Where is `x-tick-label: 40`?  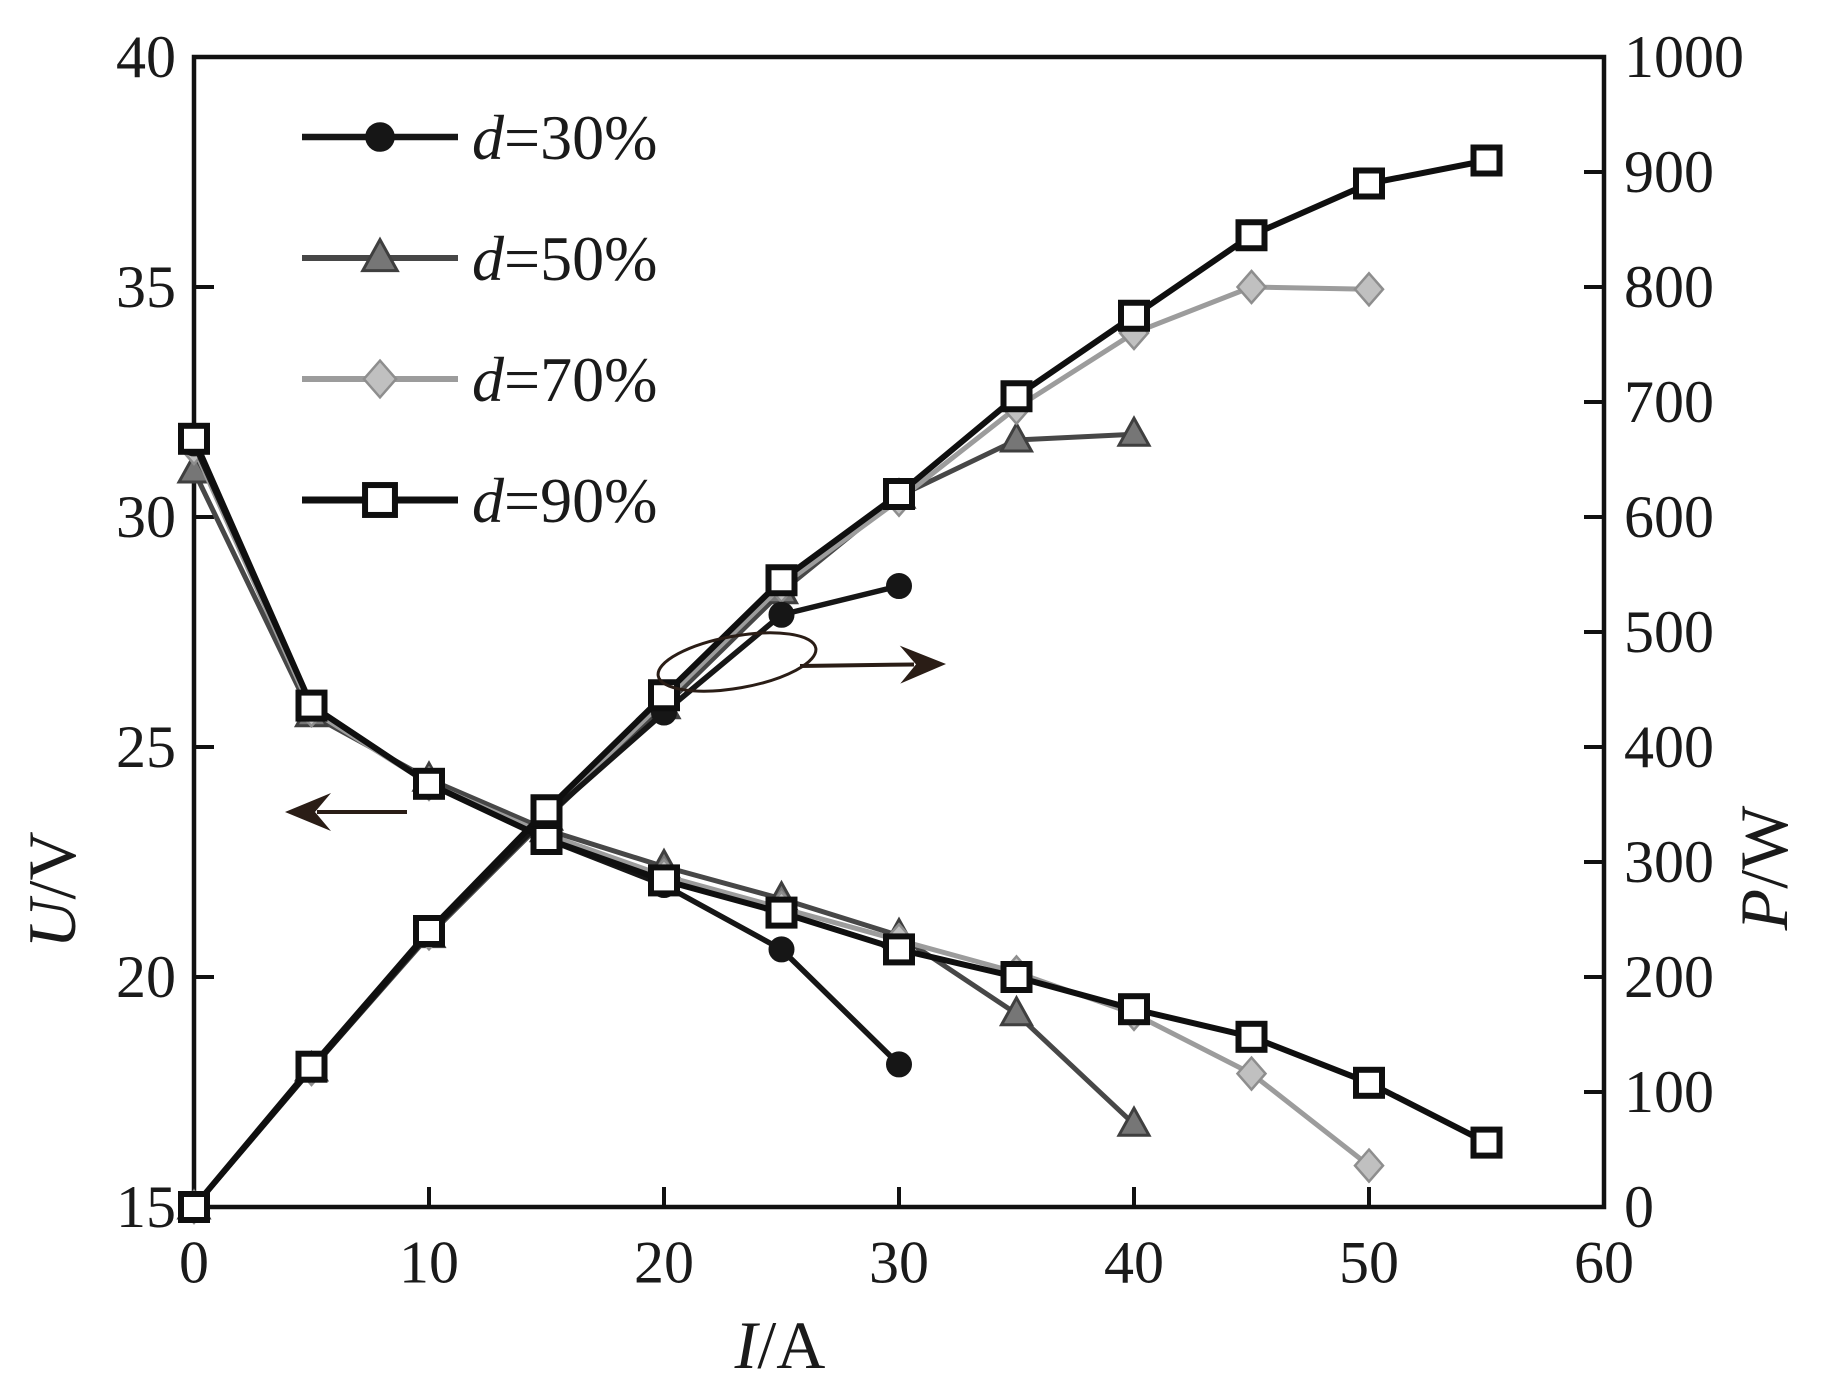 x-tick-label: 40 is located at coordinates (1134, 1262).